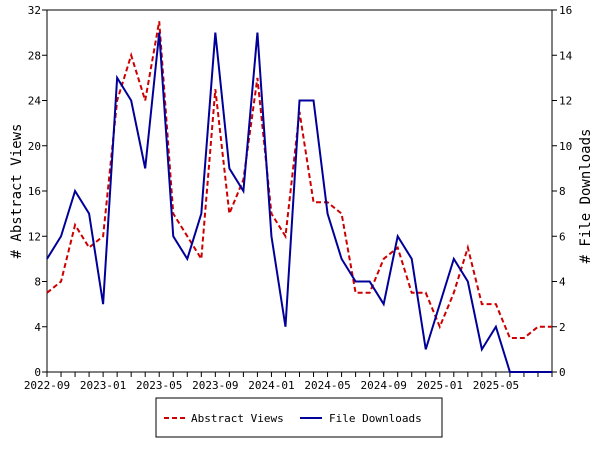 This screenshot has height=450, width=600. I want to click on y-left-tick-label: 32, so click(34, 10).